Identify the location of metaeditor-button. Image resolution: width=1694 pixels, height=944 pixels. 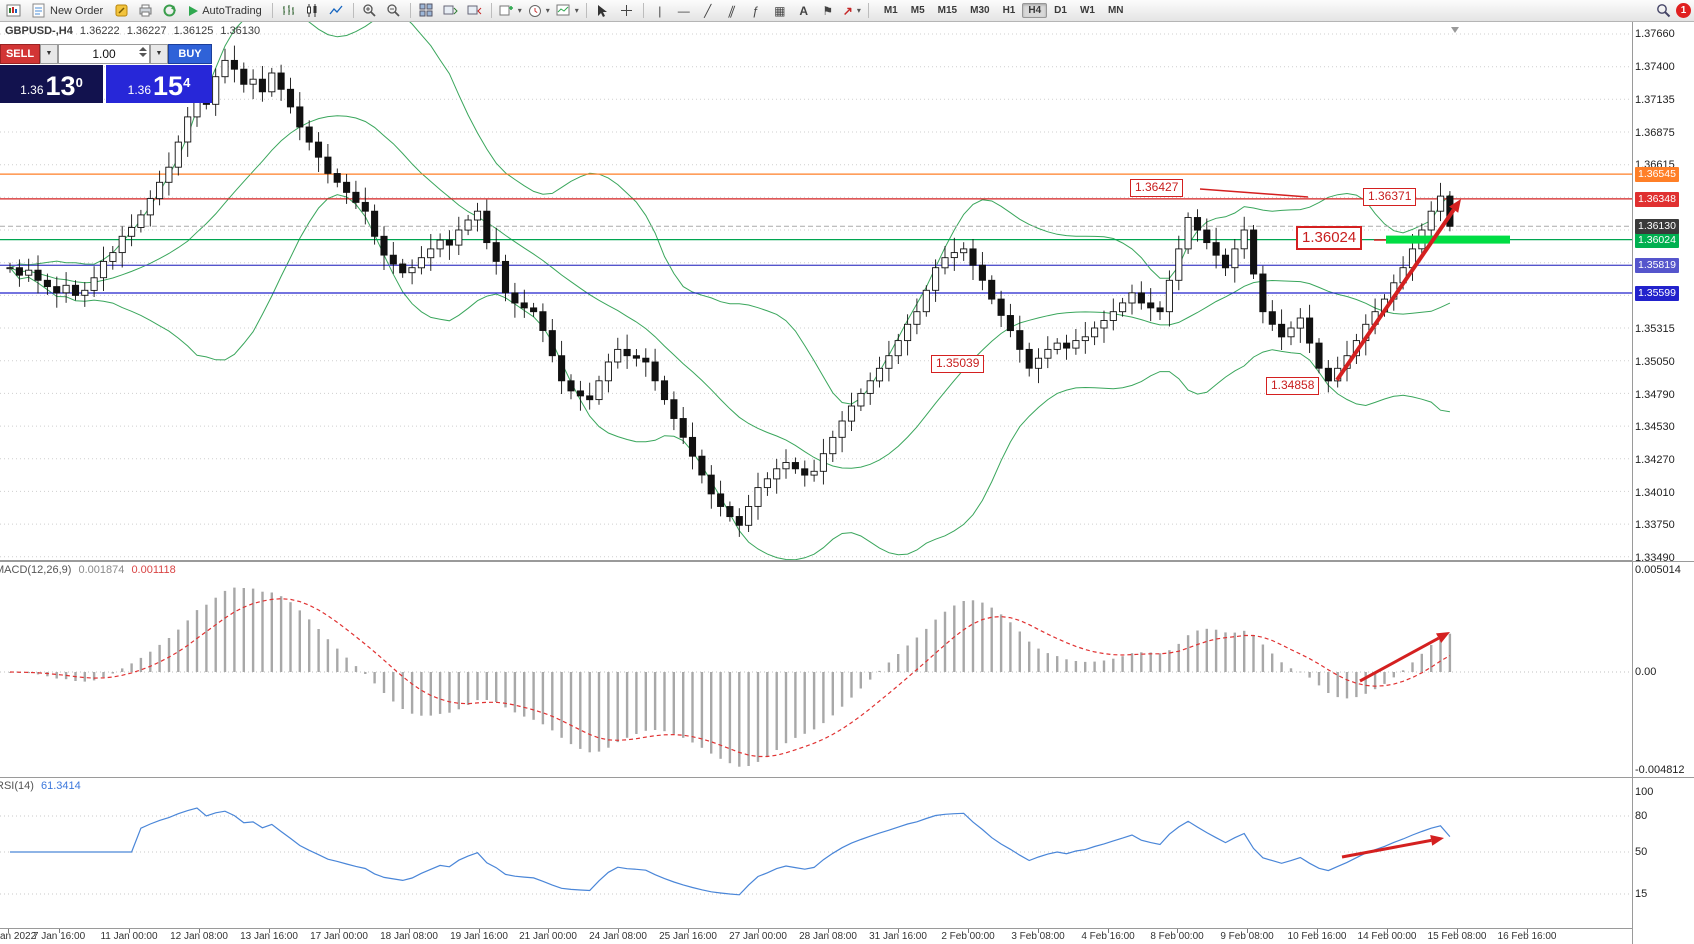
(121, 11).